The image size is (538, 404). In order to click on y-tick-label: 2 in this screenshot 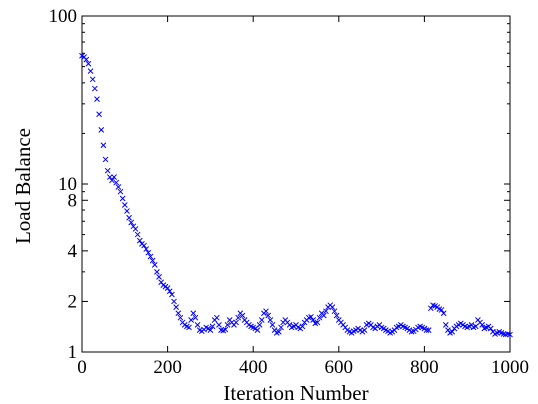, I will do `click(73, 301)`.